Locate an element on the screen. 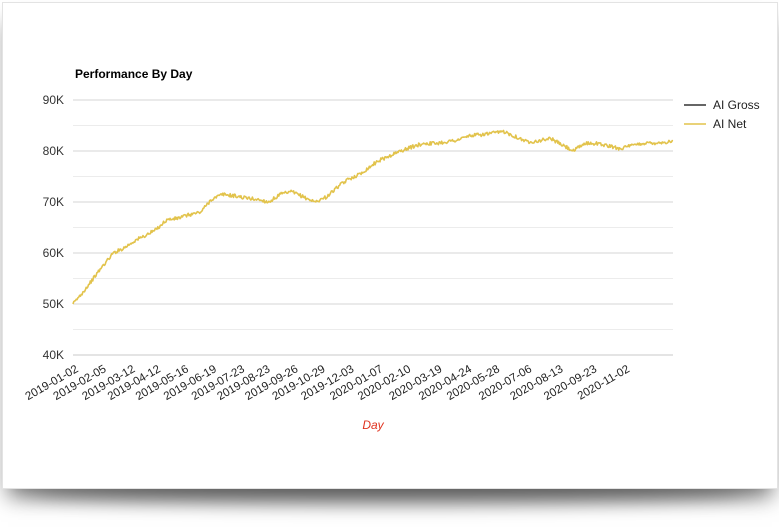 This screenshot has width=779, height=527. y-tick-label: 40K is located at coordinates (53, 355).